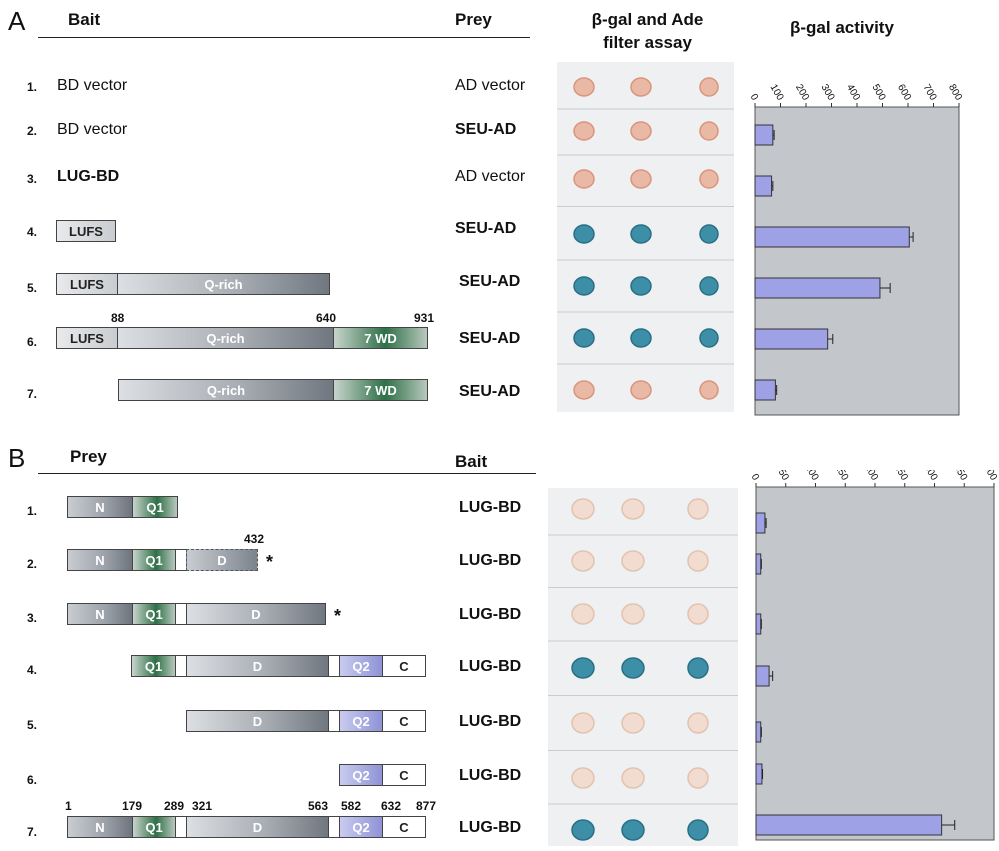  I want to click on panel-b-letter: B, so click(17, 458).